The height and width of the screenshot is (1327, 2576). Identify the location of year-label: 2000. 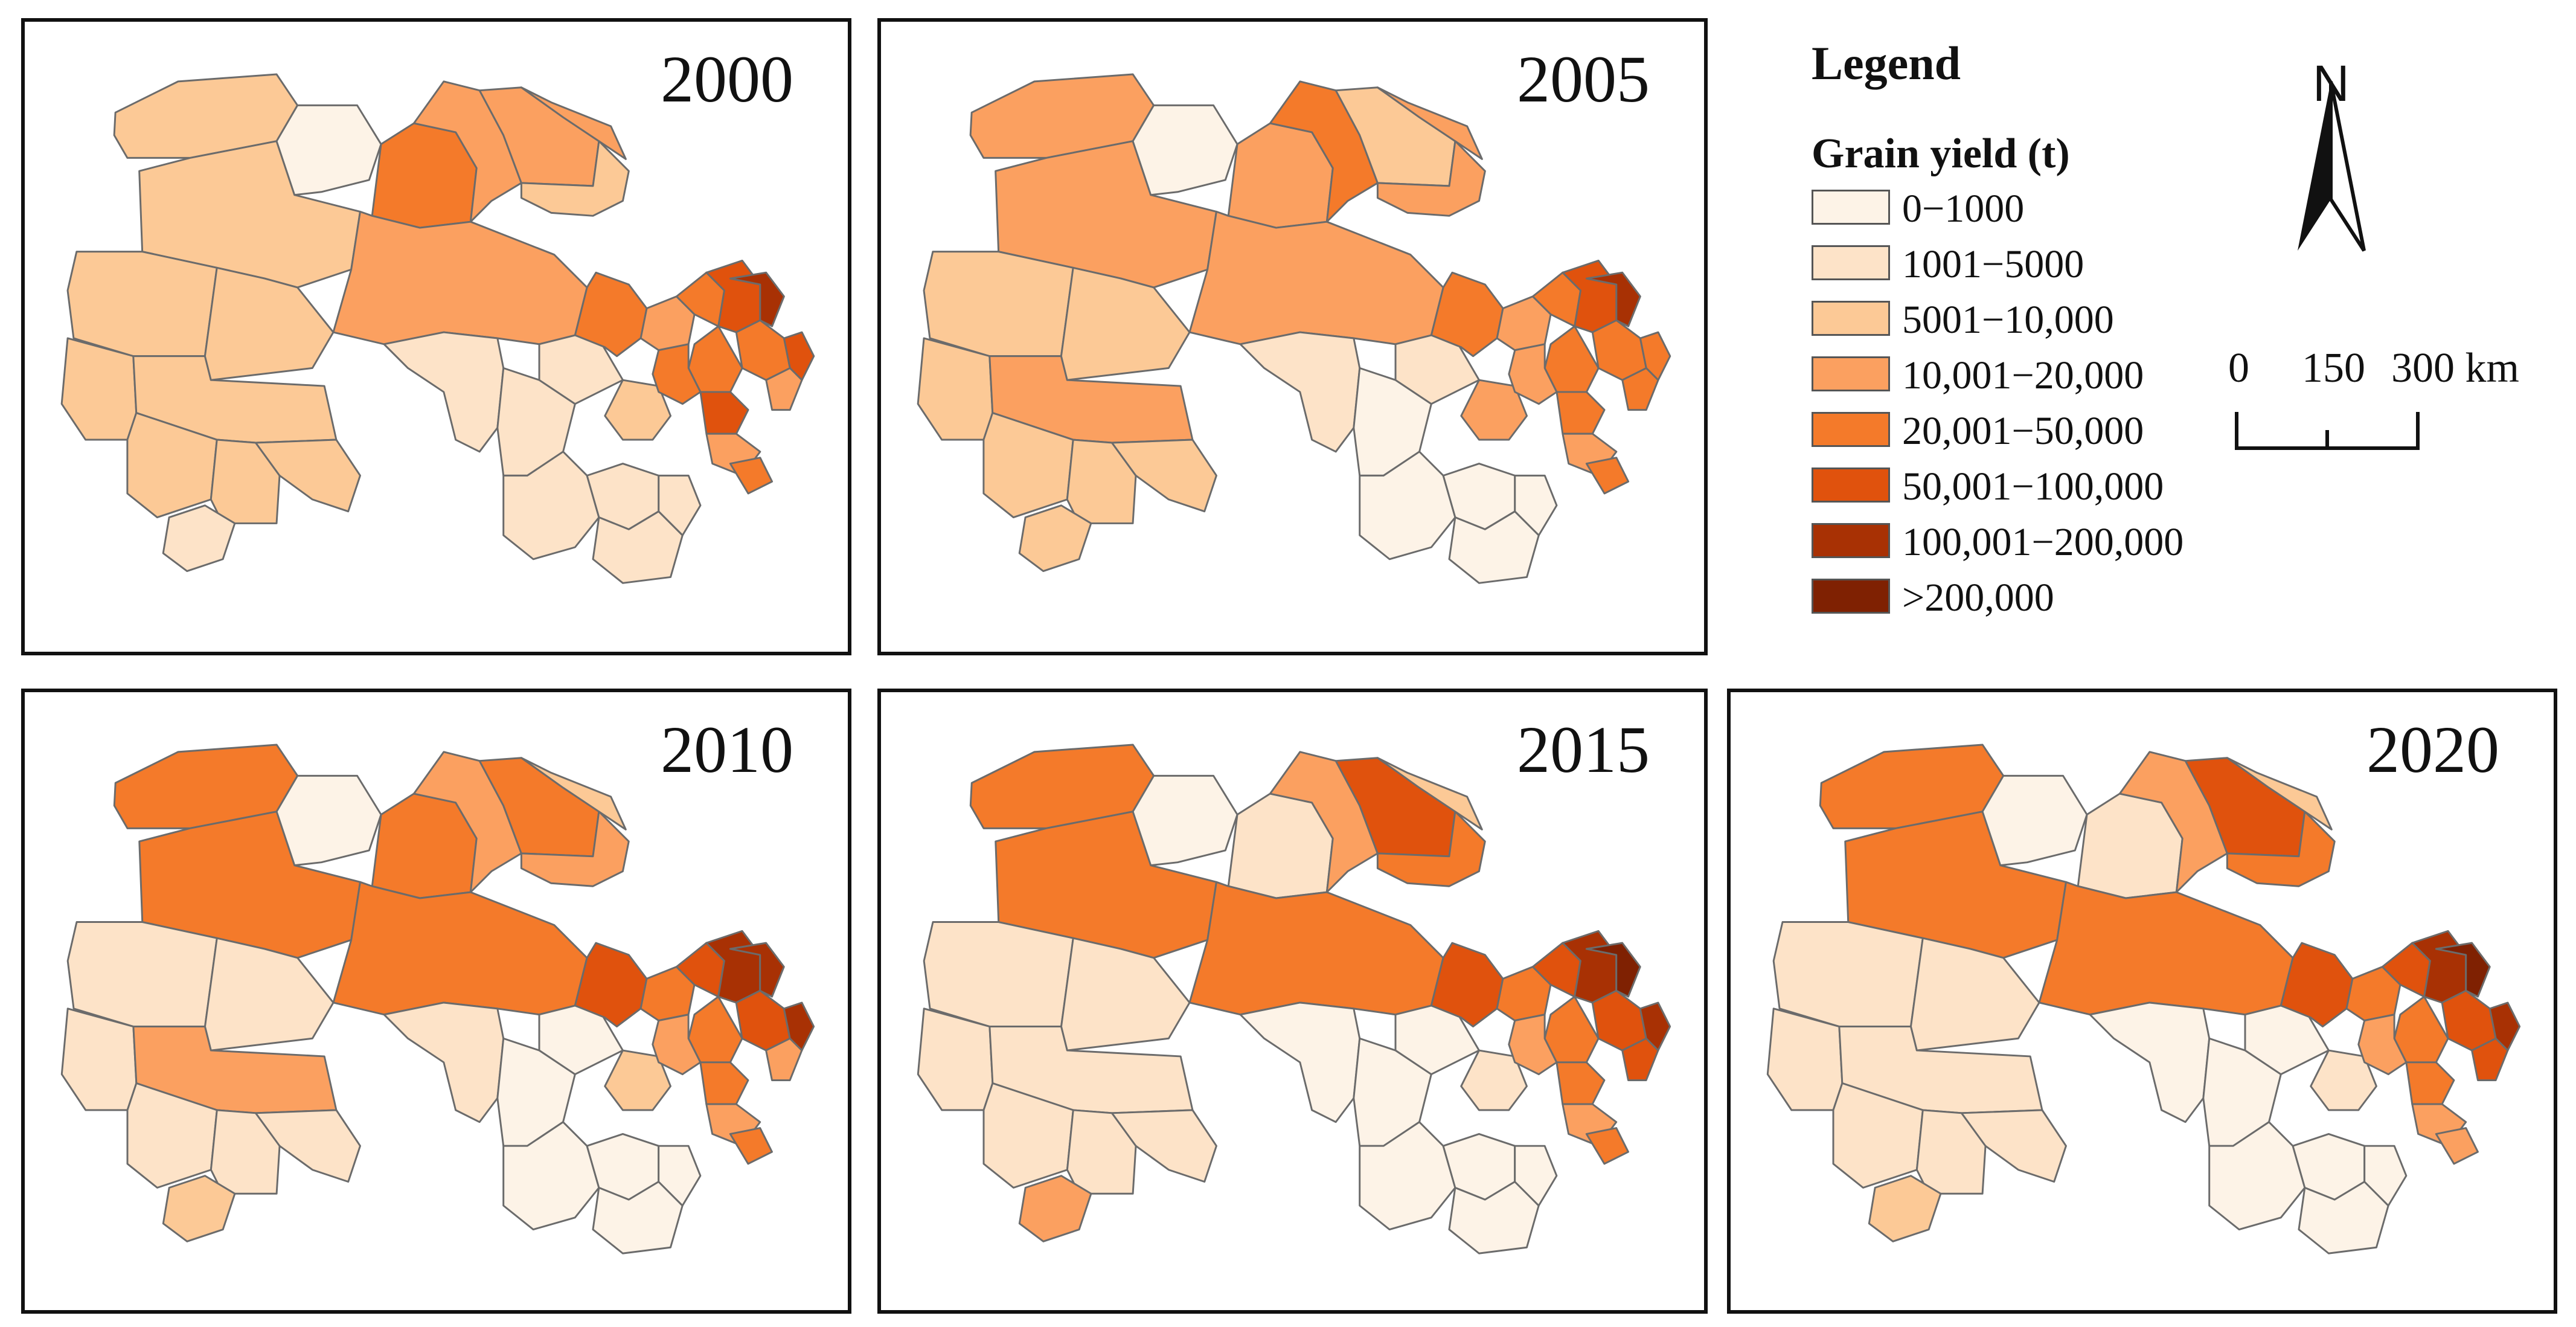
(727, 79).